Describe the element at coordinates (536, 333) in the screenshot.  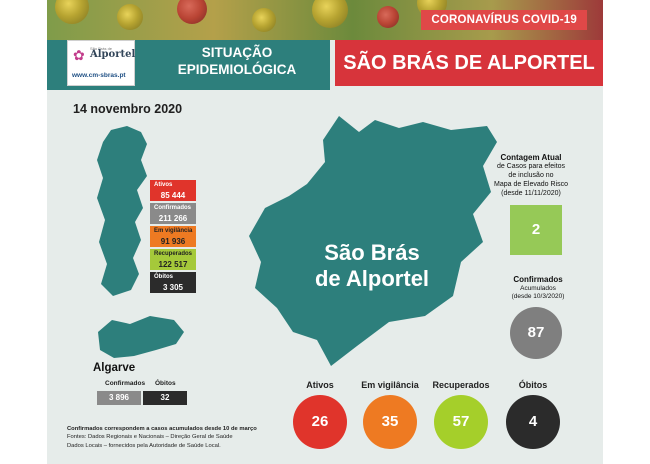
I see `confirmados-acumulados-value: 87` at that location.